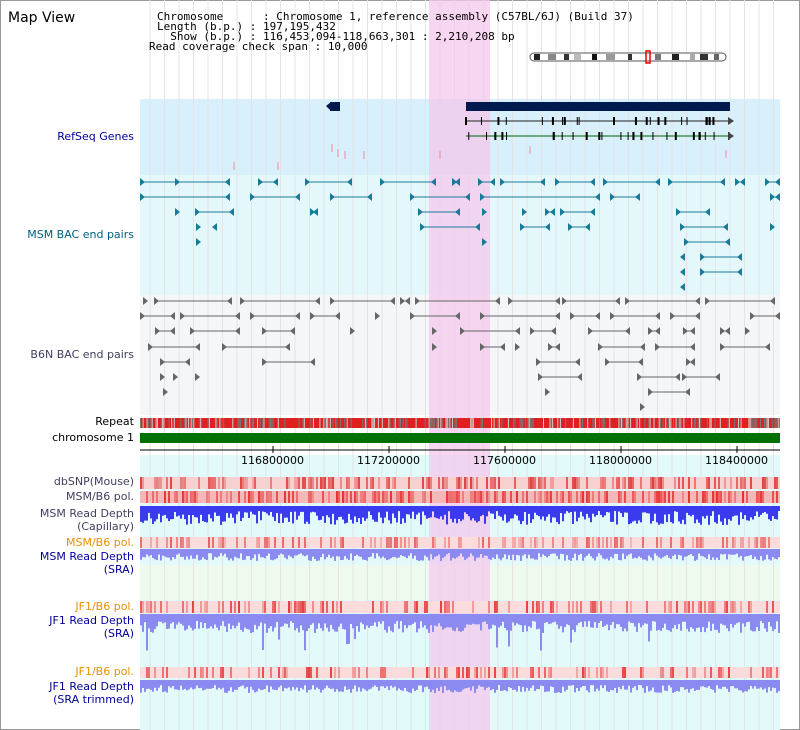 The image size is (800, 730). What do you see at coordinates (91, 627) in the screenshot?
I see `jf1-read-depth-sra-label: JF1 Read Depth (SRA)` at bounding box center [91, 627].